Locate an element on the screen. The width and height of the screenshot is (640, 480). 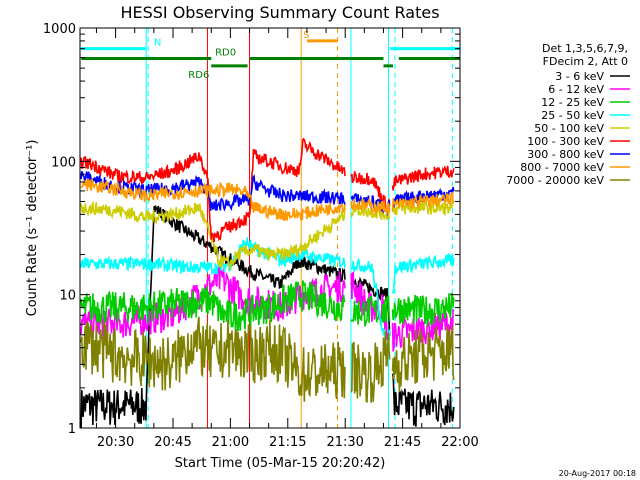
x-tick-label: 21:45 is located at coordinates (402, 442).